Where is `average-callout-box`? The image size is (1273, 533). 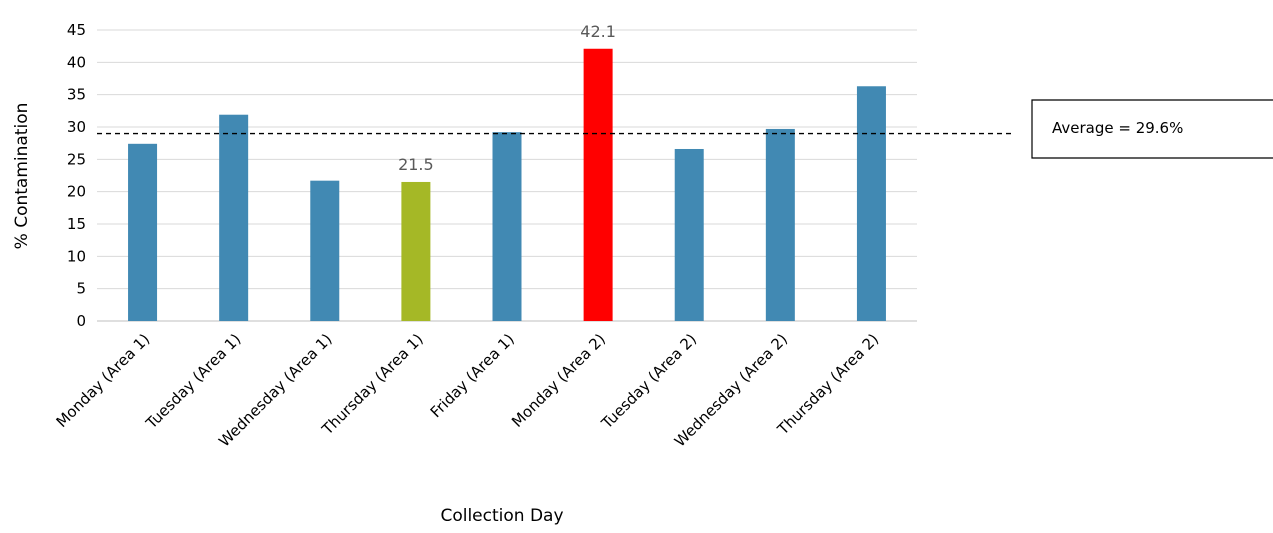
average-callout-box is located at coordinates (1152, 129).